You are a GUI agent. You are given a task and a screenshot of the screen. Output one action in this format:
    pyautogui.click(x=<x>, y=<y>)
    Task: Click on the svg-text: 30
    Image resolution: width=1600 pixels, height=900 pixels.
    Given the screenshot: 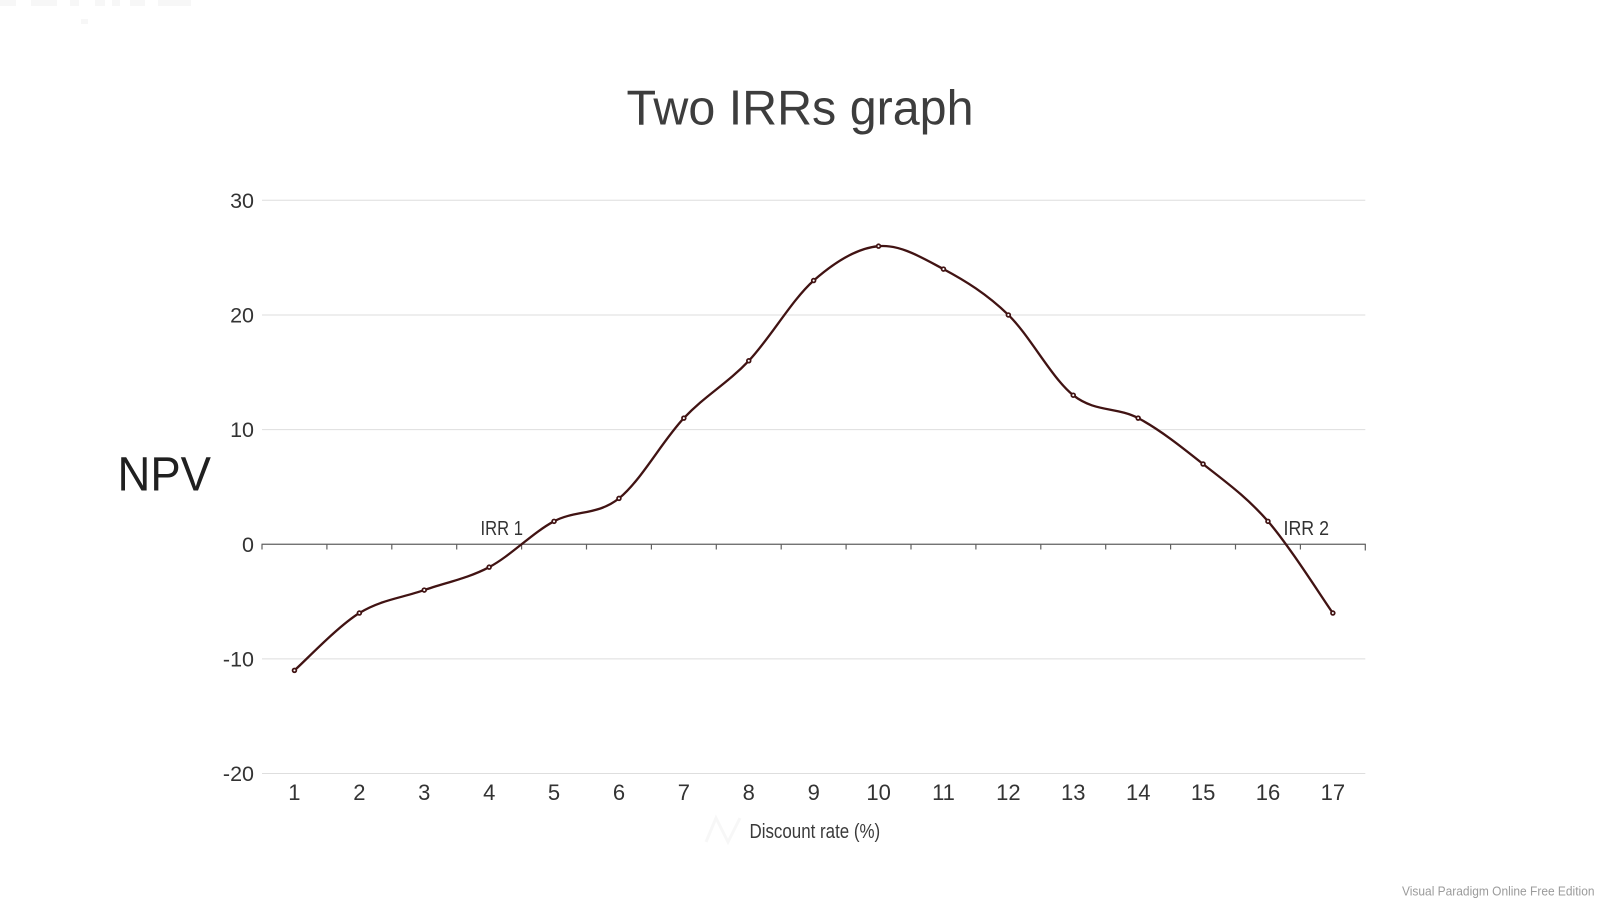 What is the action you would take?
    pyautogui.click(x=242, y=201)
    